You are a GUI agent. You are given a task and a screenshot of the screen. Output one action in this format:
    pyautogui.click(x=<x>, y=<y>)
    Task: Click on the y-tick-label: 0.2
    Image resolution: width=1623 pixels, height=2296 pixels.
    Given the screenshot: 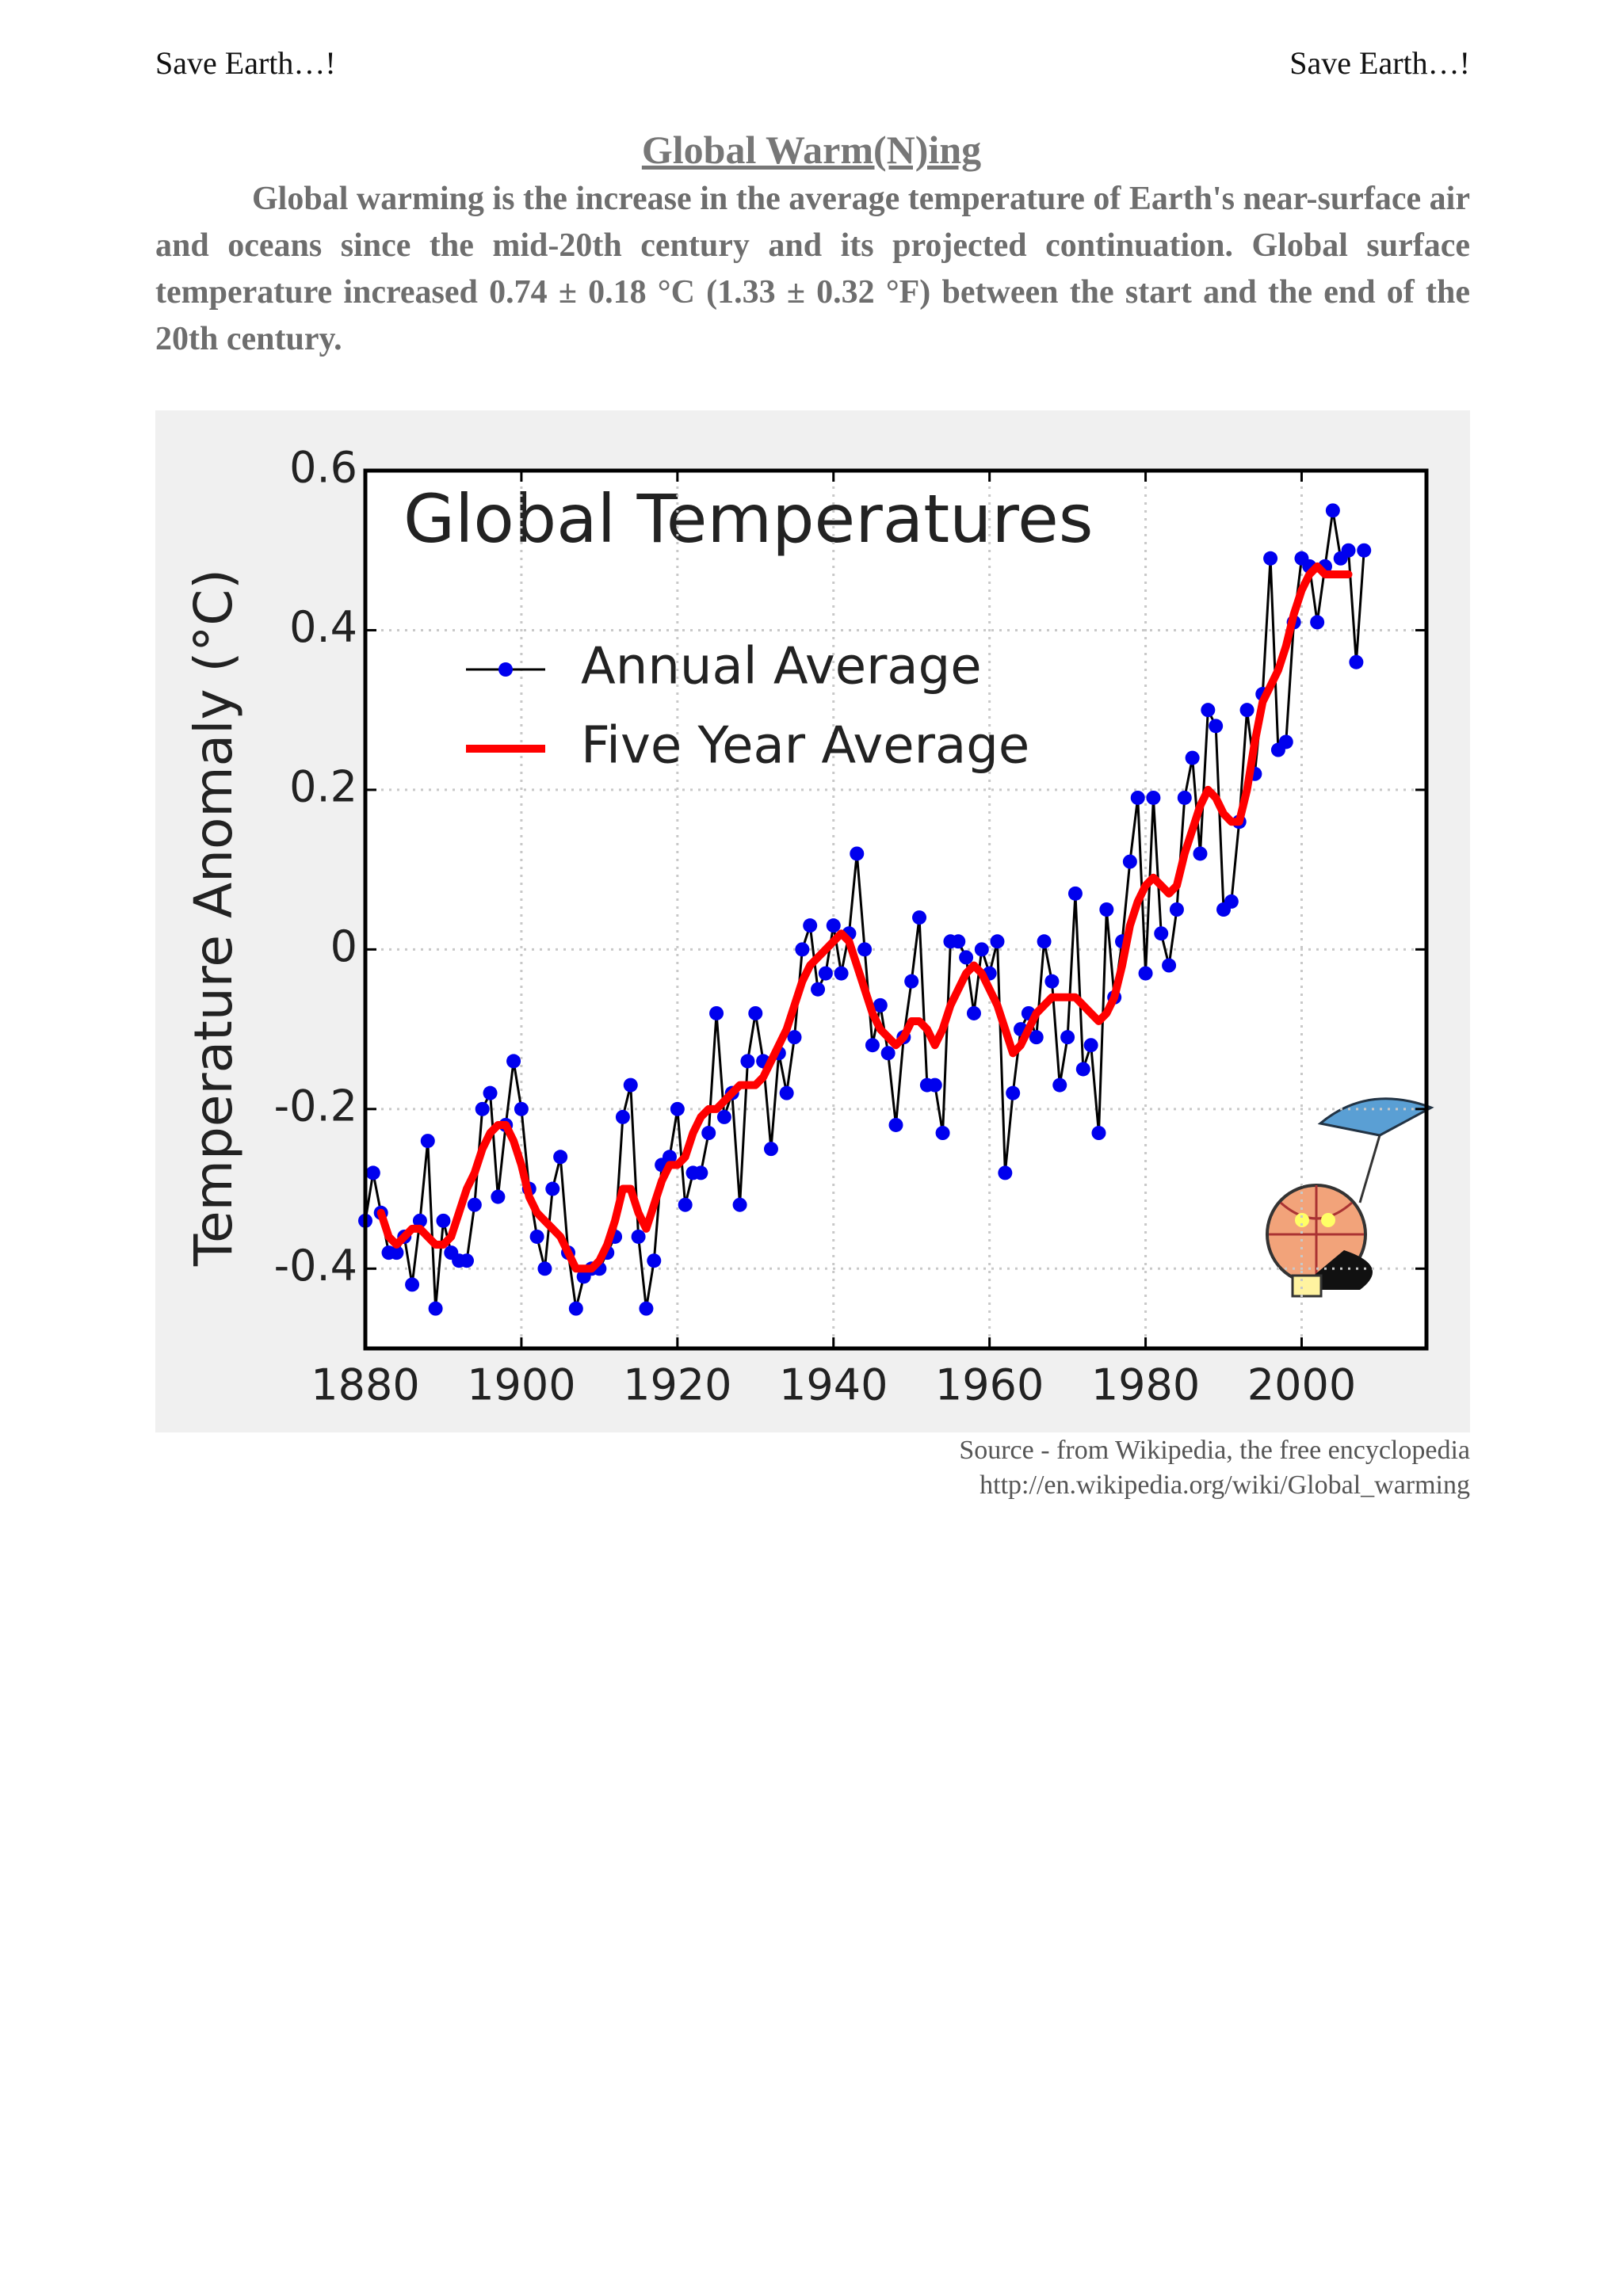 What is the action you would take?
    pyautogui.click(x=323, y=787)
    